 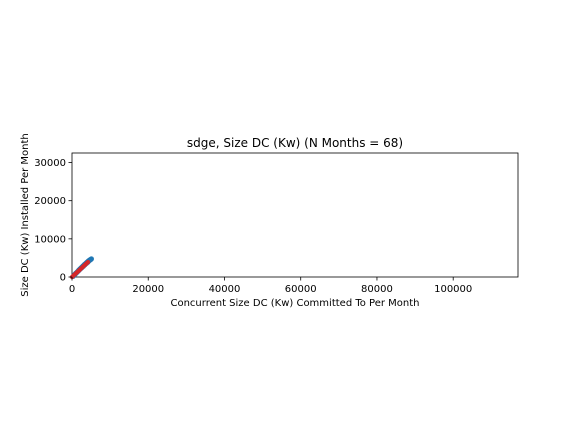 I want to click on x-tick-label: 80000, so click(x=377, y=289).